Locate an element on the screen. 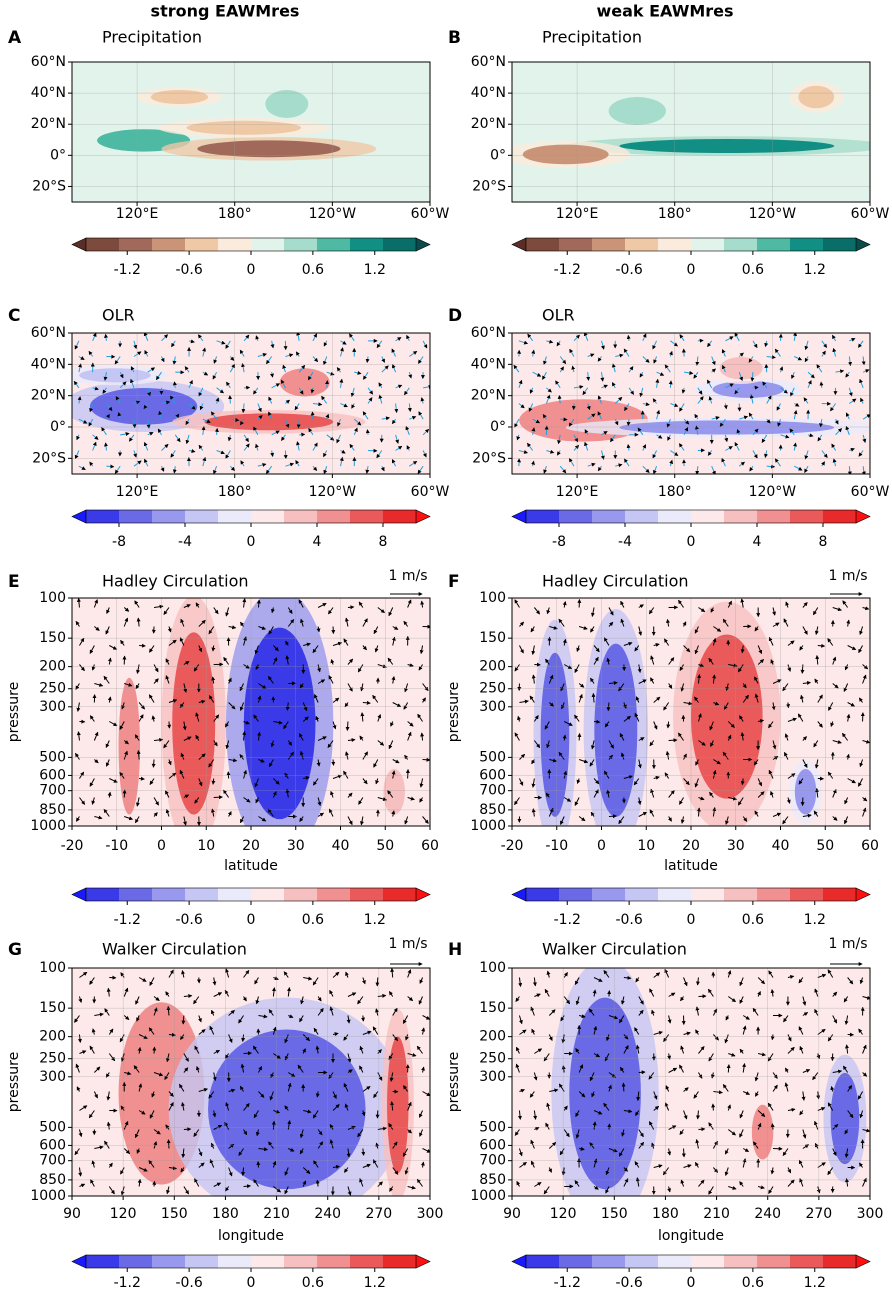 The width and height of the screenshot is (892, 1294). x-tick-label: 120°W is located at coordinates (333, 214).